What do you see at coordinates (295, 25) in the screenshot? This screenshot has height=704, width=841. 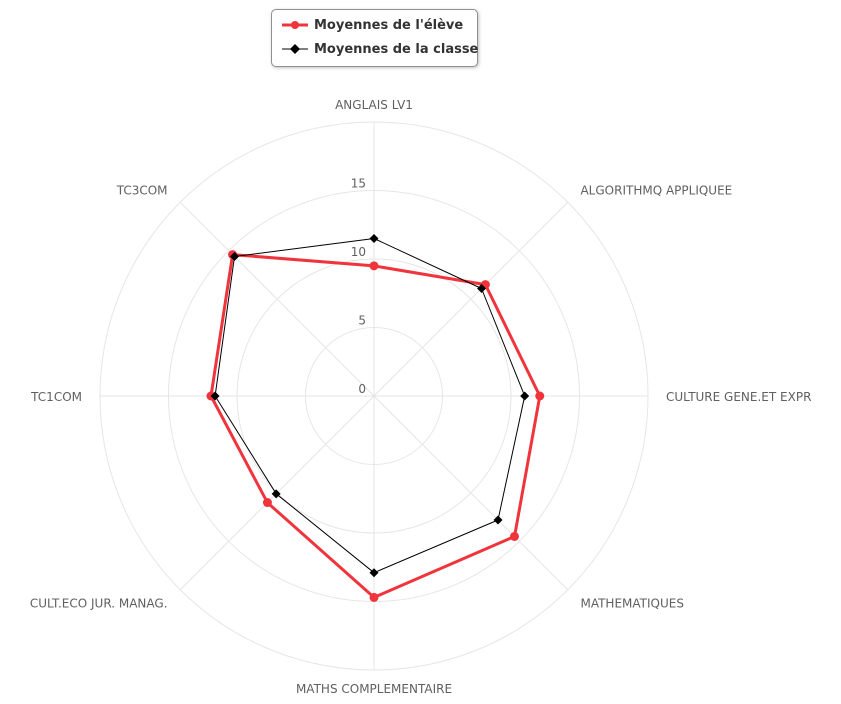 I see `legend-marker-circle-icon` at bounding box center [295, 25].